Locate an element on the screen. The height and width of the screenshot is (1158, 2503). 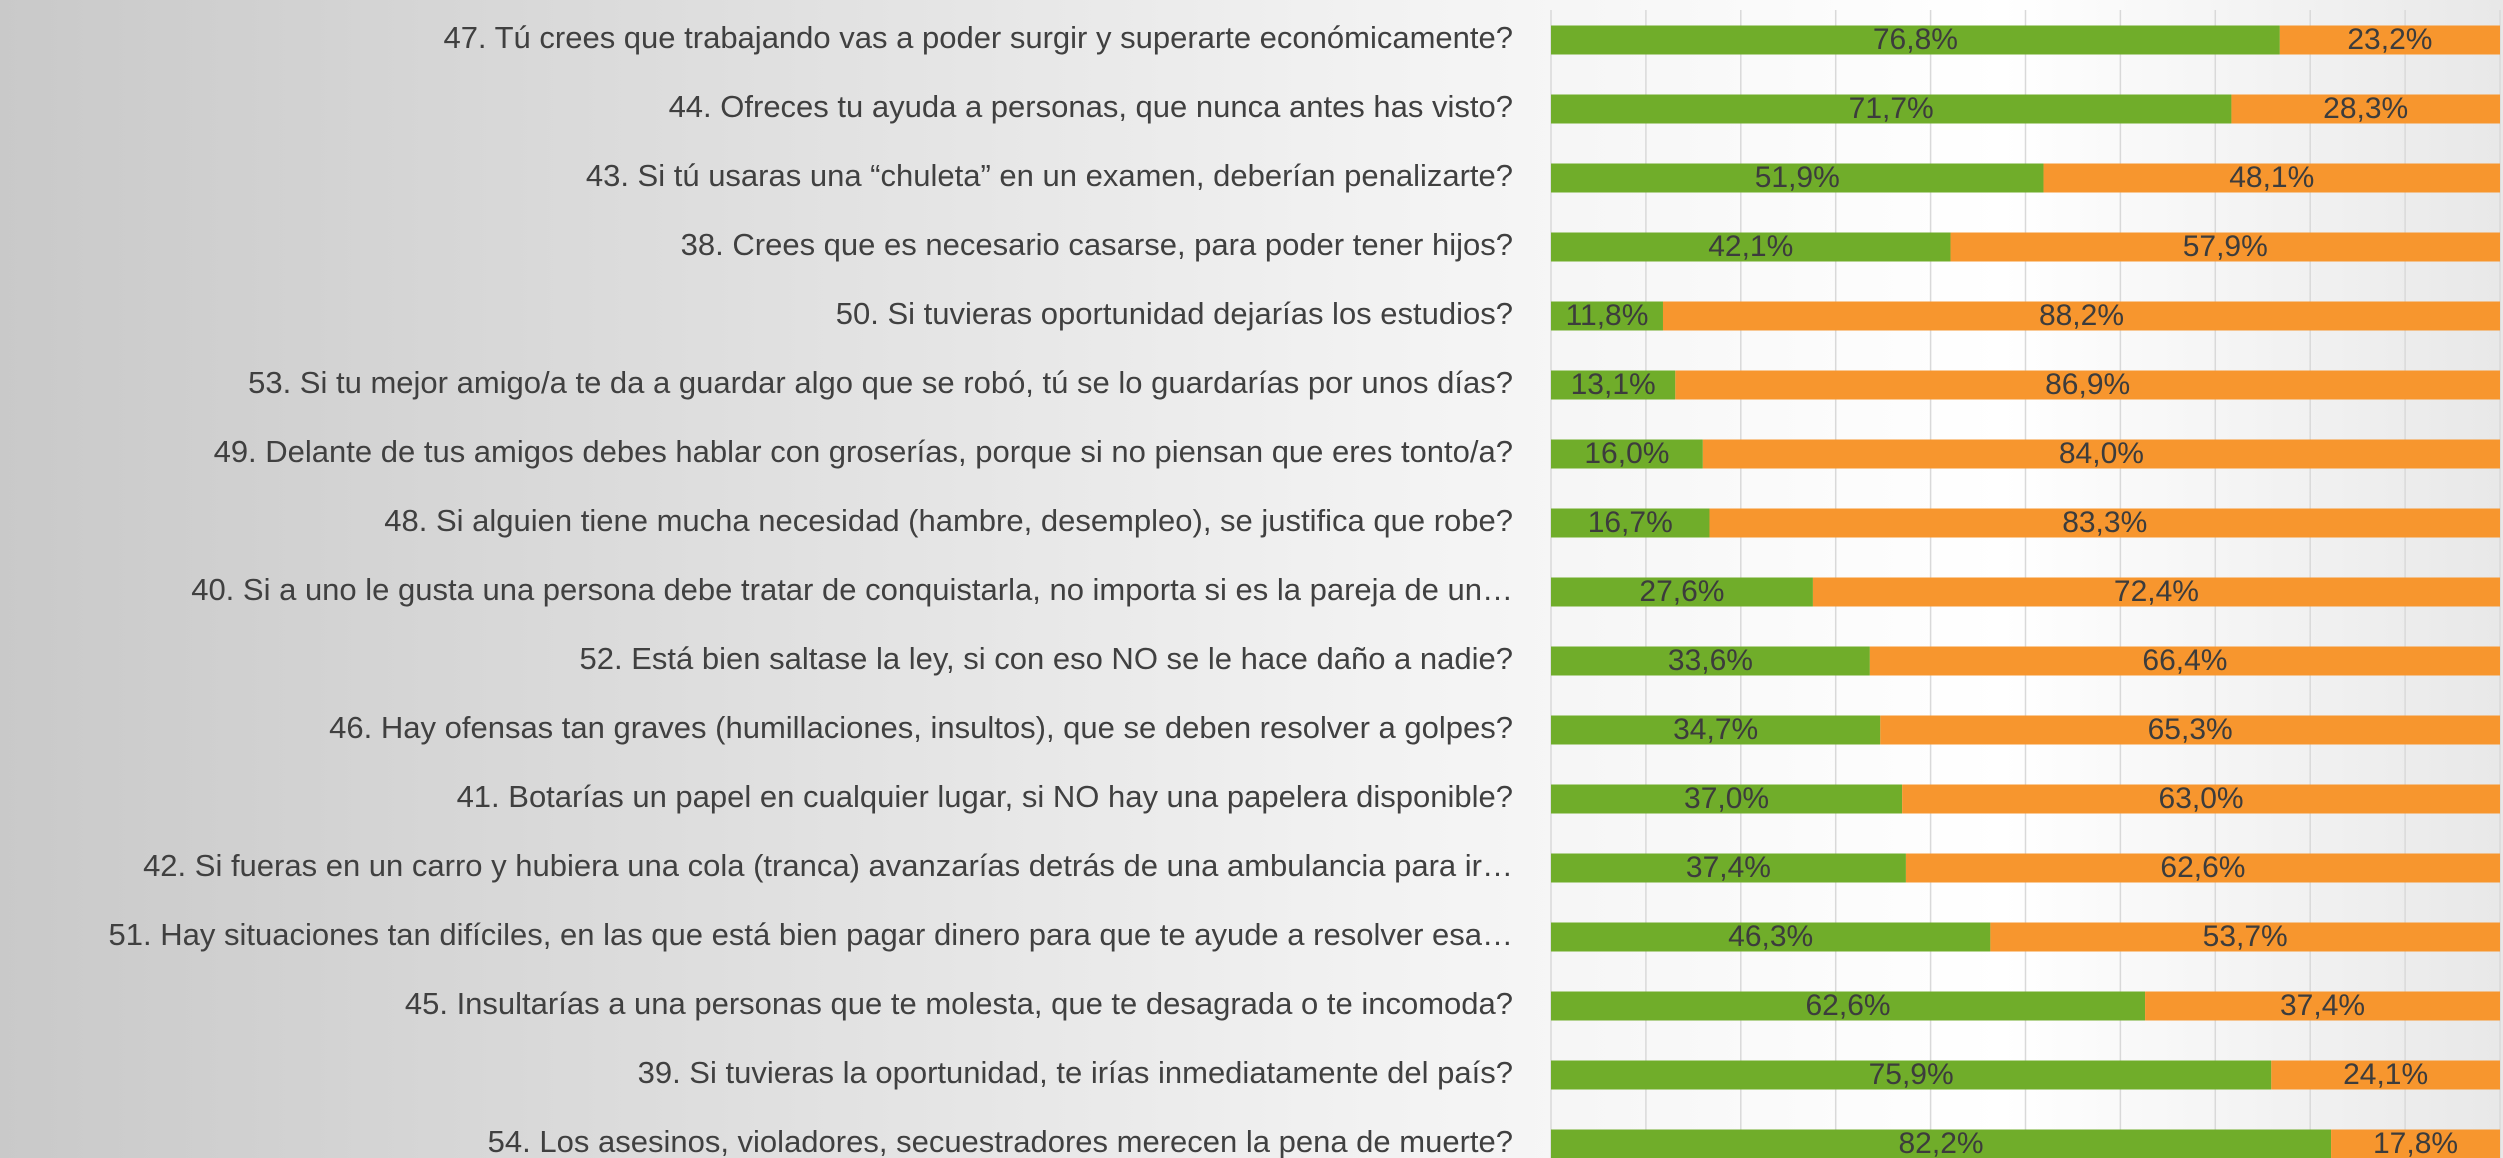
value-label: 17,8% is located at coordinates (2415, 1142).